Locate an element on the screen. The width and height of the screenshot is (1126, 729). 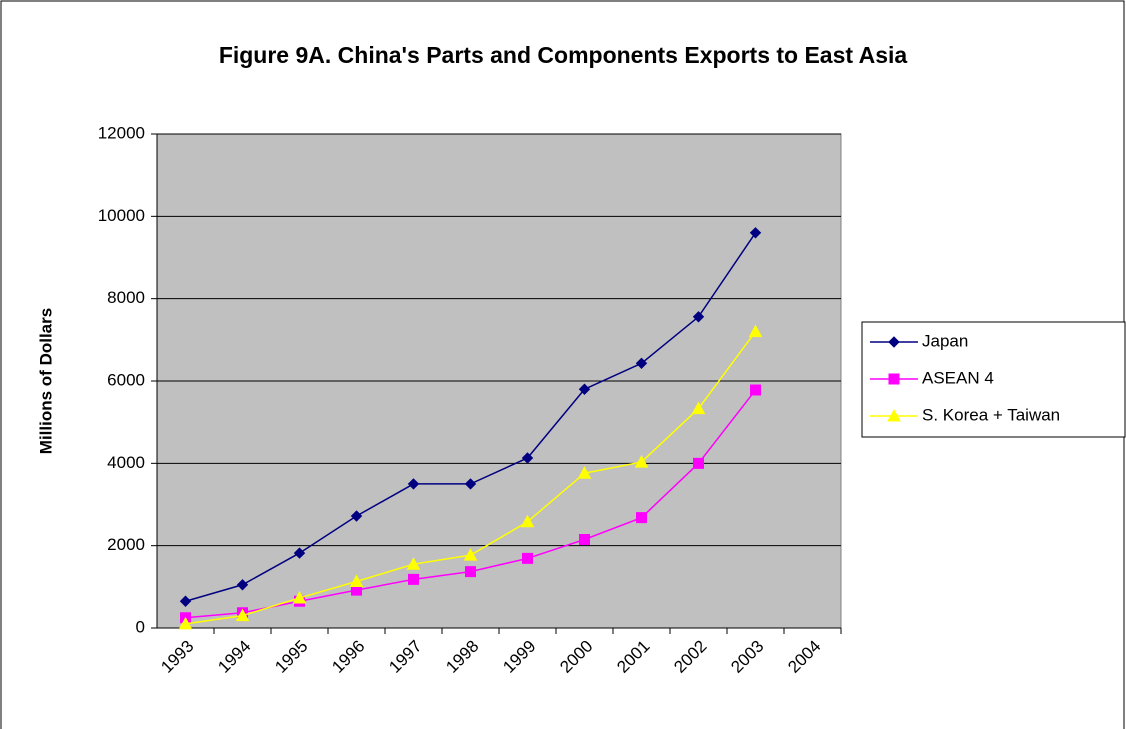
y-tick-label: 12000 is located at coordinates (121, 132).